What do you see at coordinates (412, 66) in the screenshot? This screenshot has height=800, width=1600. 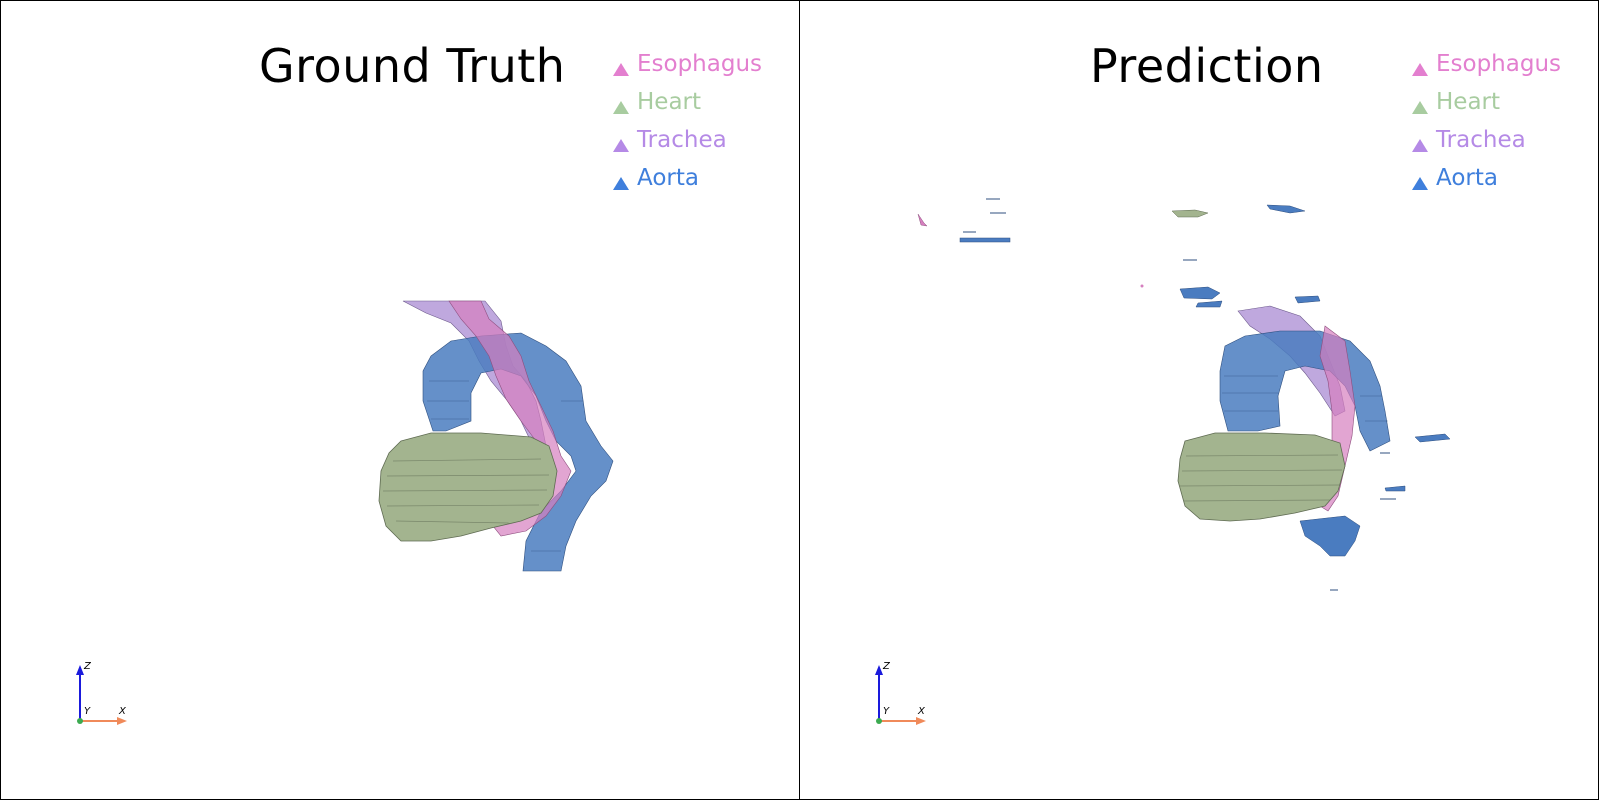 I see `panel-title: Ground Truth` at bounding box center [412, 66].